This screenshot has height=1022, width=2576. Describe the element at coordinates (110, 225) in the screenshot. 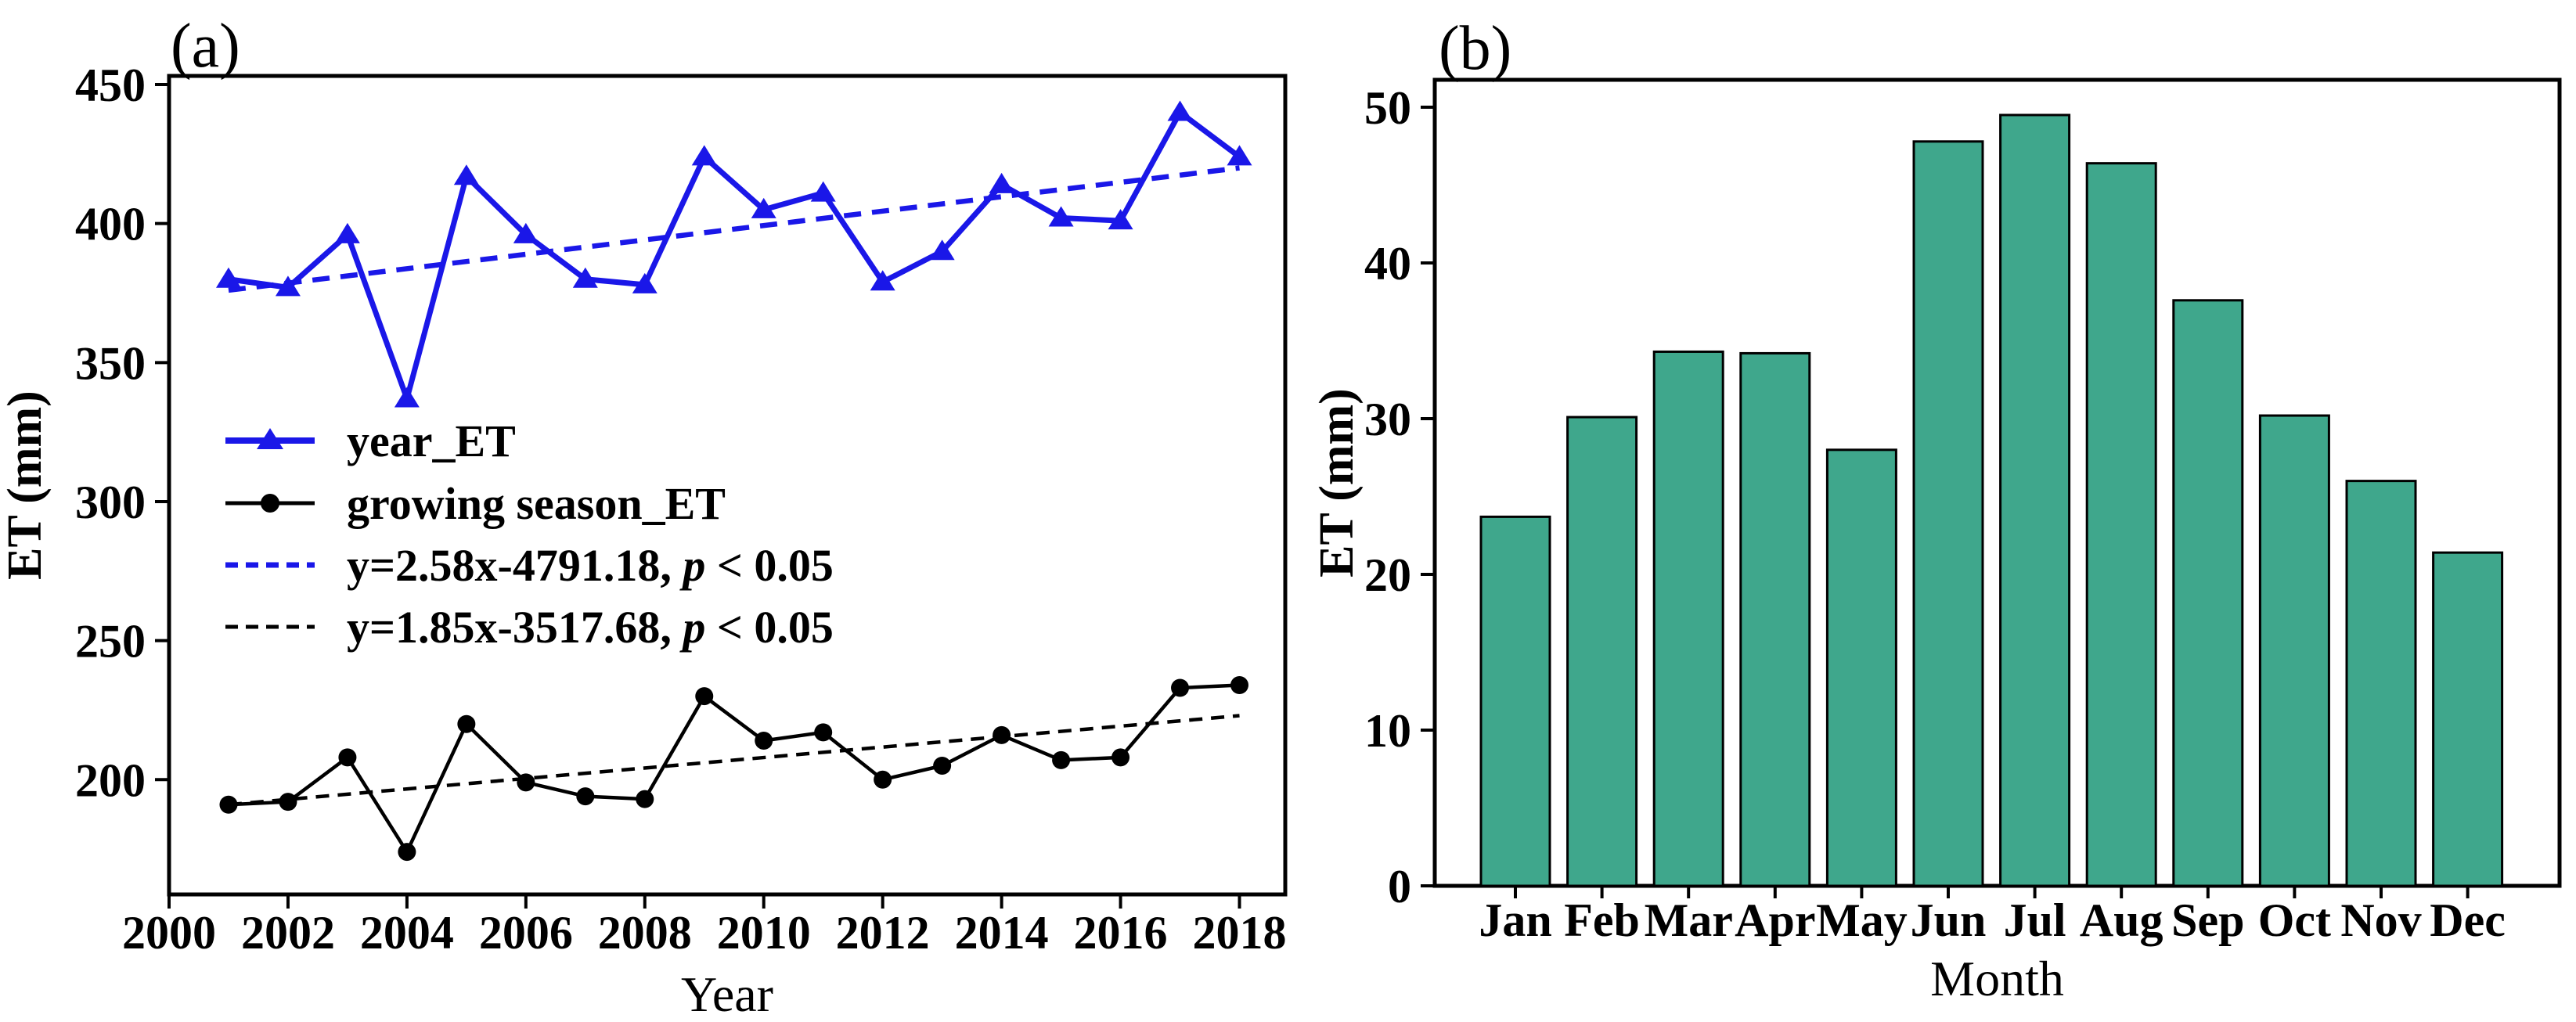

I see `panel-a-ytick-label: 400` at that location.